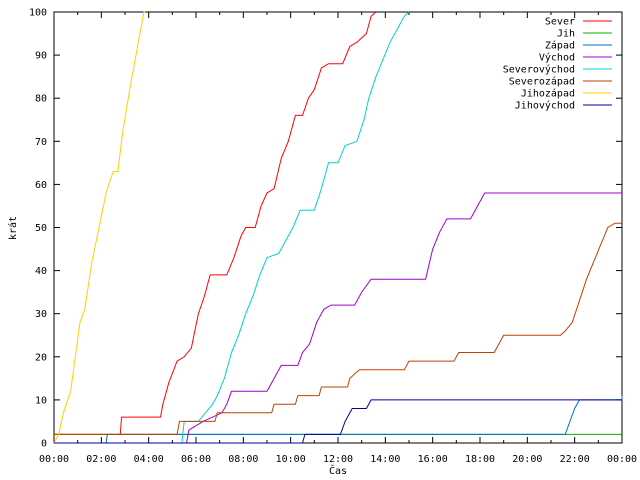 The width and height of the screenshot is (640, 480). Describe the element at coordinates (560, 22) in the screenshot. I see `legend-label: Sever` at that location.